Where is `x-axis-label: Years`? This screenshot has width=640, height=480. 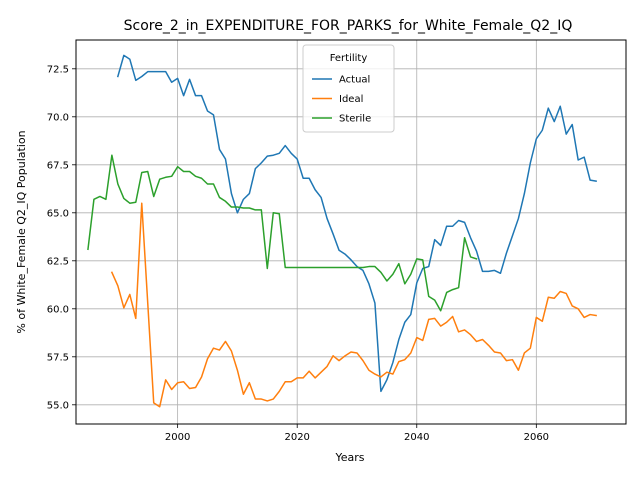 x-axis-label: Years is located at coordinates (349, 457).